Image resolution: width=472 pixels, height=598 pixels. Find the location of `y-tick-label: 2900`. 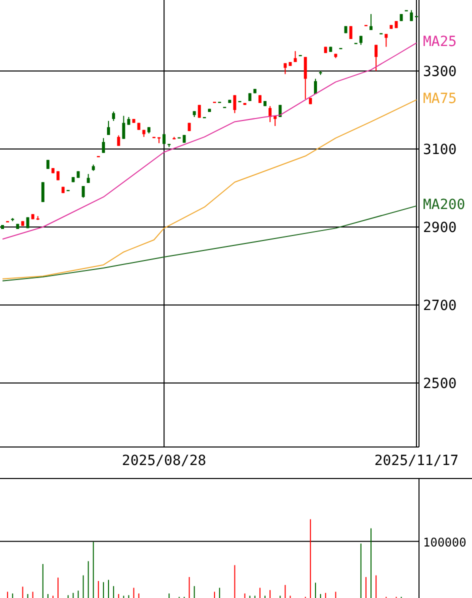

y-tick-label: 2900 is located at coordinates (440, 228).